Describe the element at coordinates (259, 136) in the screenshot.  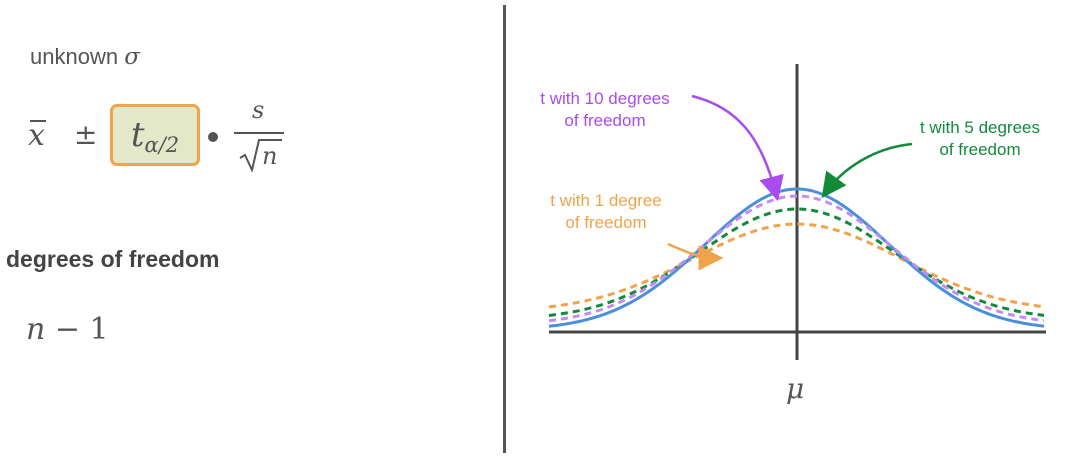
I see `standard-error-fraction: s n` at that location.